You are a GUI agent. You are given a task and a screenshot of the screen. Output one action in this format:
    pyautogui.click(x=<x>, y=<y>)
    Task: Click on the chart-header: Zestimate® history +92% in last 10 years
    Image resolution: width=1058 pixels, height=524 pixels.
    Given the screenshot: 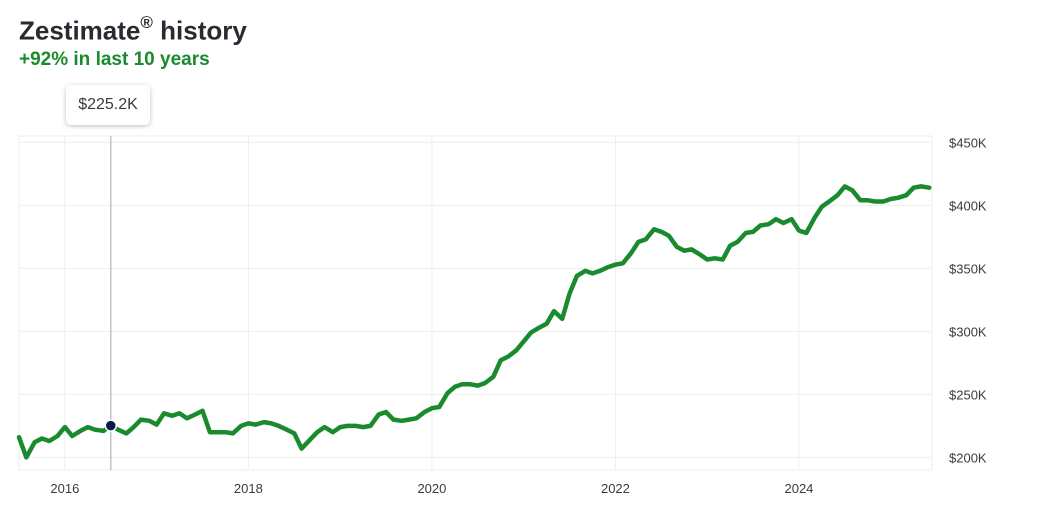 What is the action you would take?
    pyautogui.click(x=133, y=40)
    